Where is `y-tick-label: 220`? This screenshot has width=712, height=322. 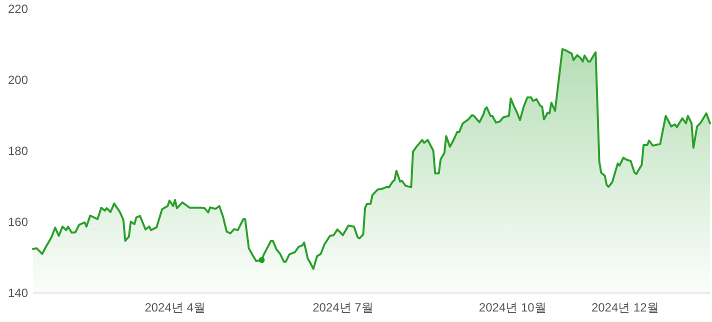 y-tick-label: 220 is located at coordinates (18, 9).